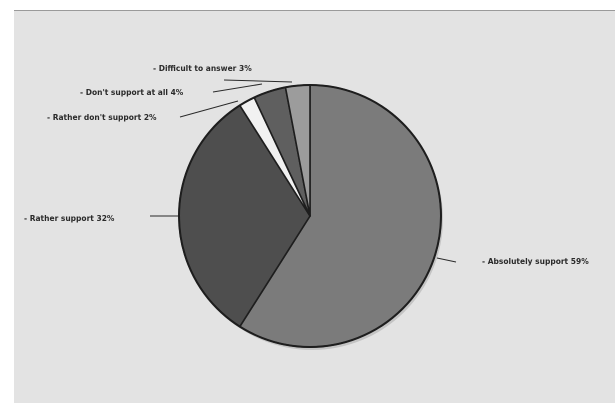  Describe the element at coordinates (69, 218) in the screenshot. I see `slice-label-rather-support: - Rather support 32%` at that location.